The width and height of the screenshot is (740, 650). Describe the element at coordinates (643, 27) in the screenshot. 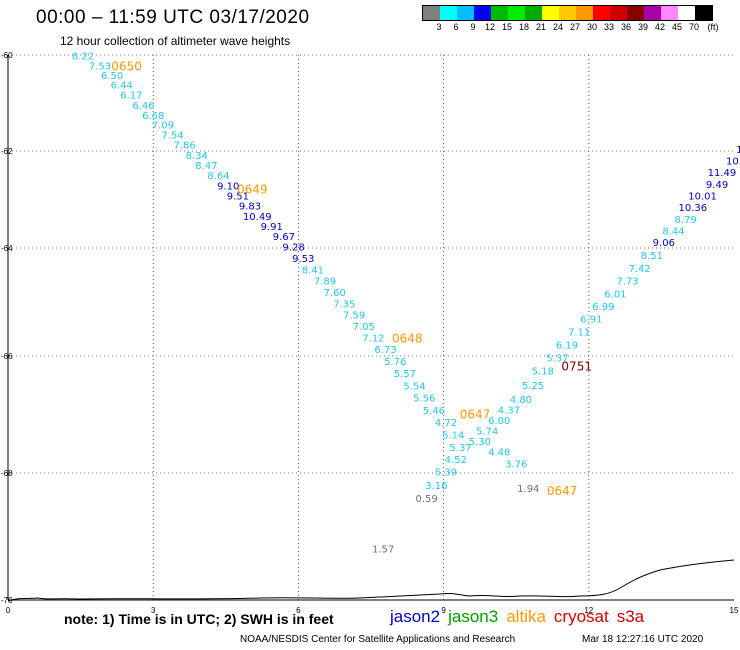

I see `legend-label: 39` at that location.